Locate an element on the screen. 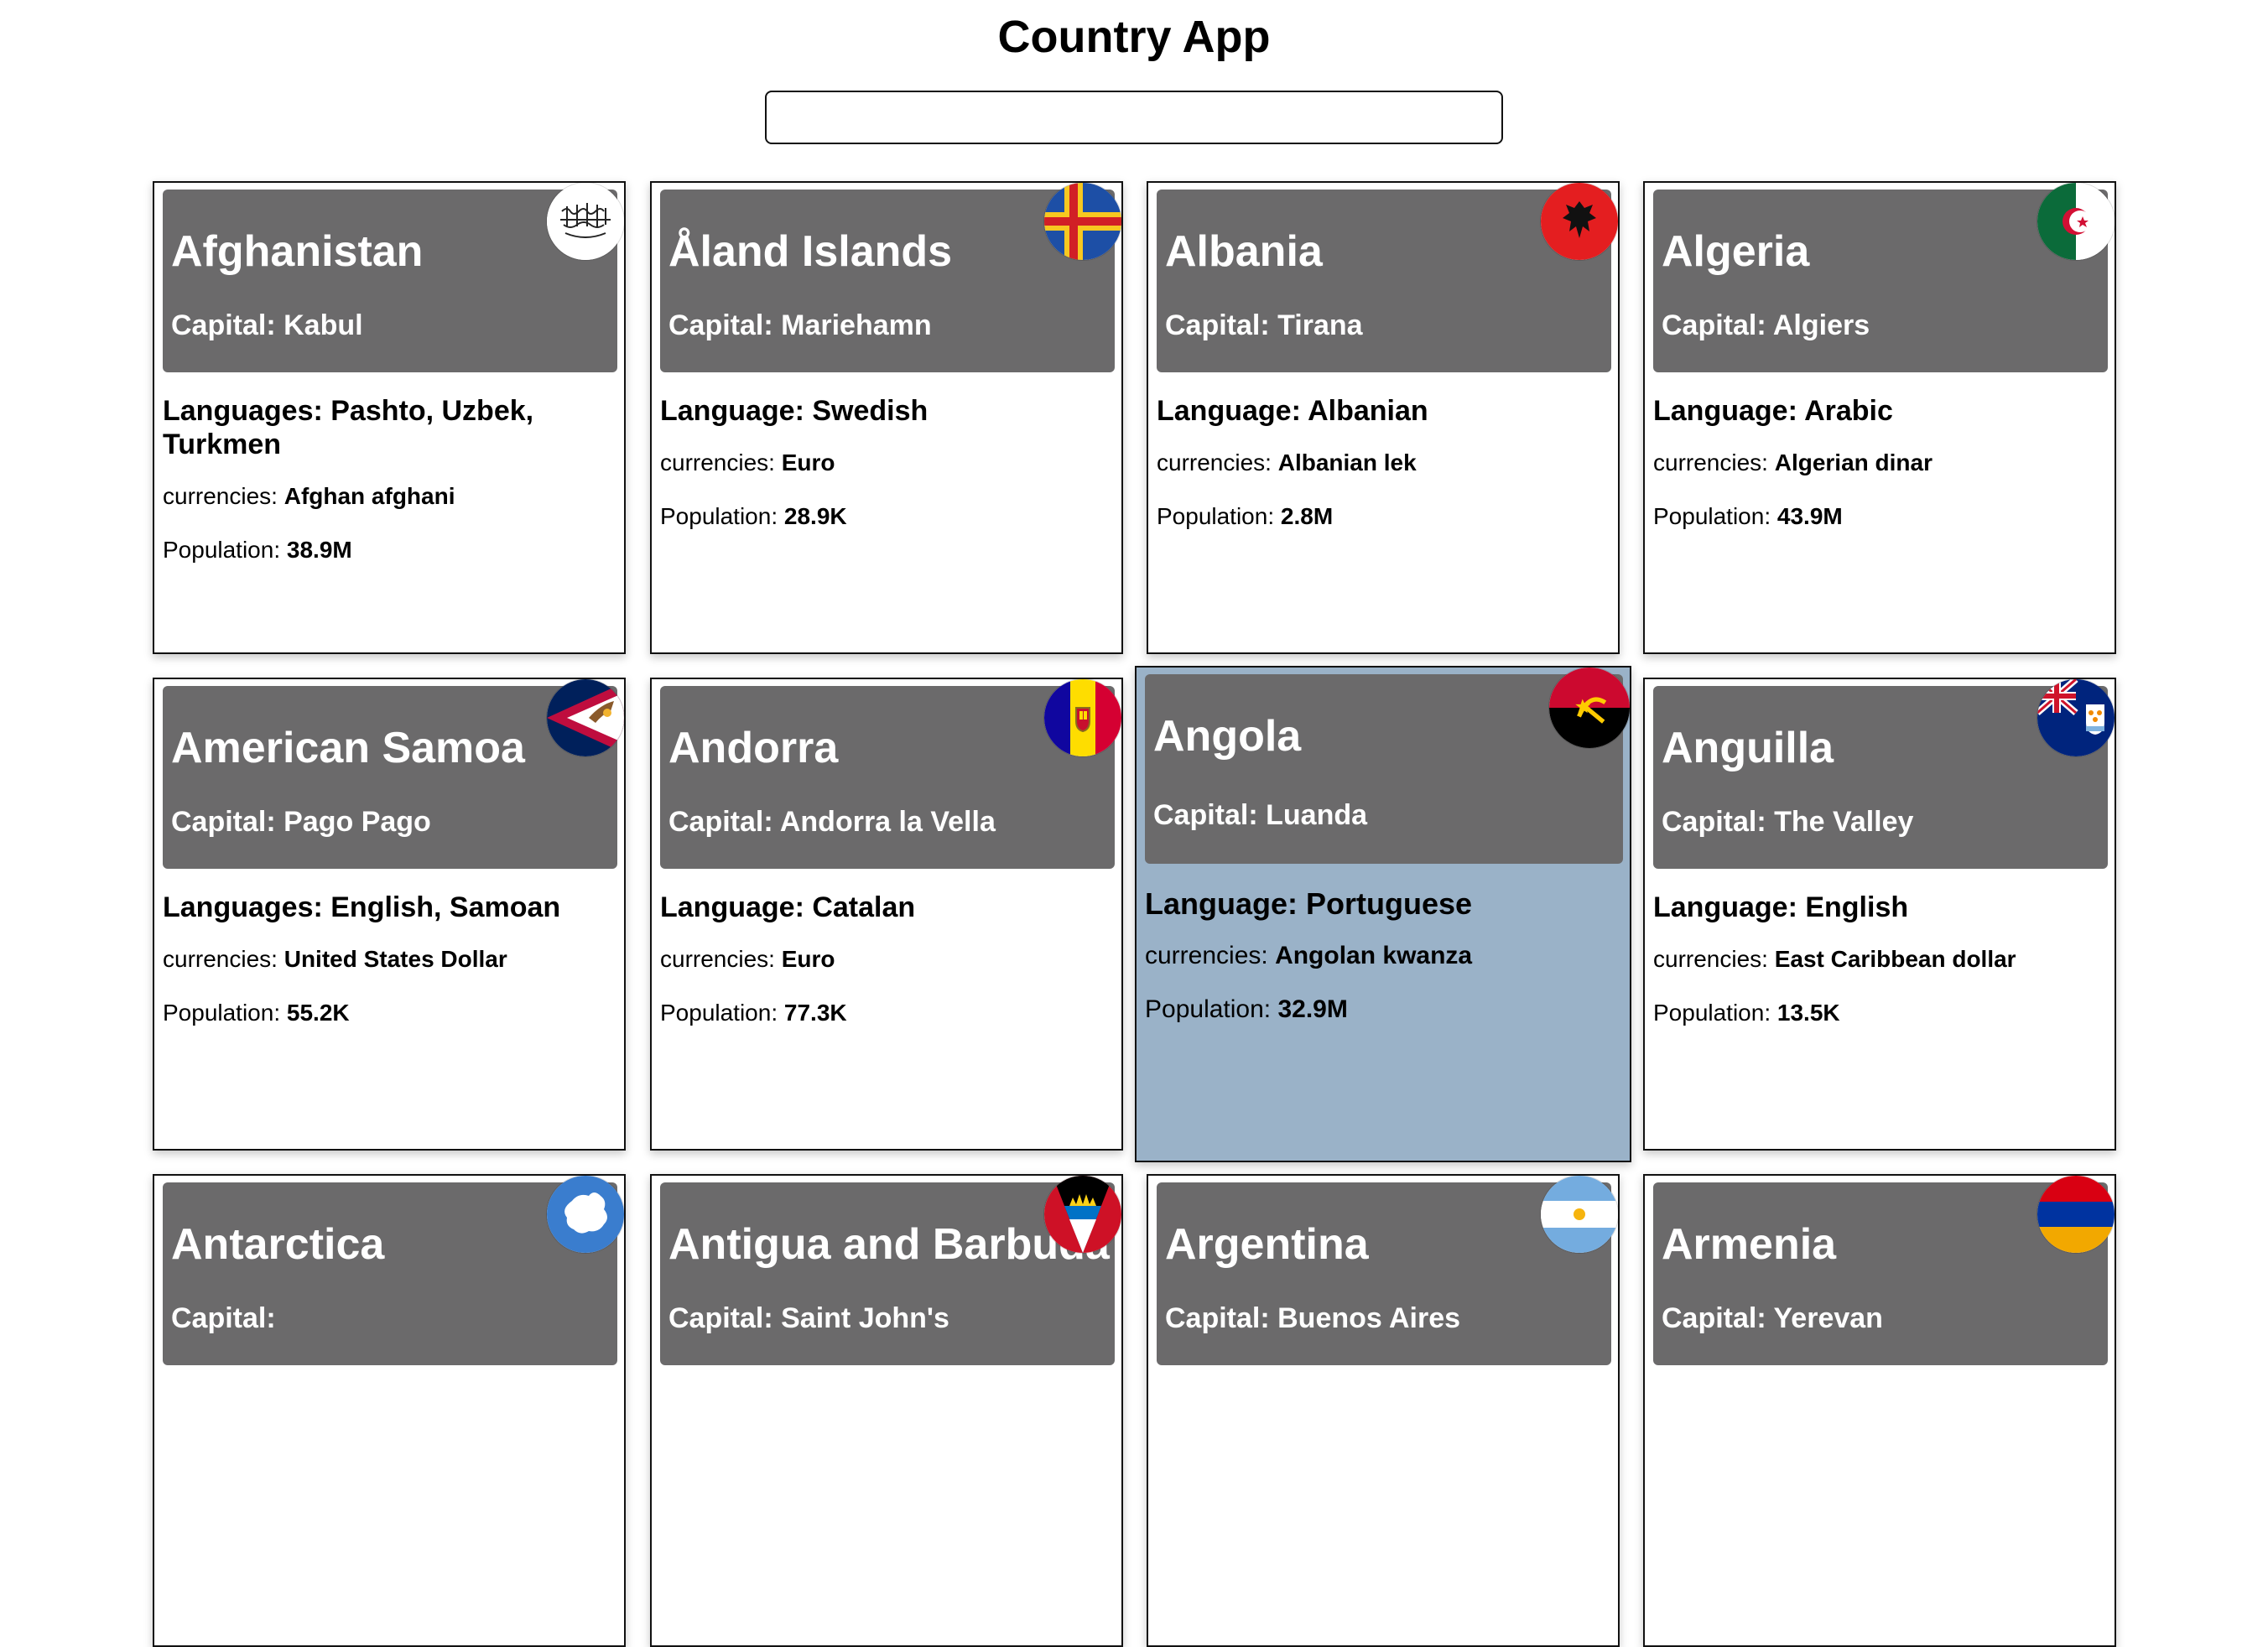 The height and width of the screenshot is (1647, 2268). country-currencies: currencies: United States Dollar is located at coordinates (335, 959).